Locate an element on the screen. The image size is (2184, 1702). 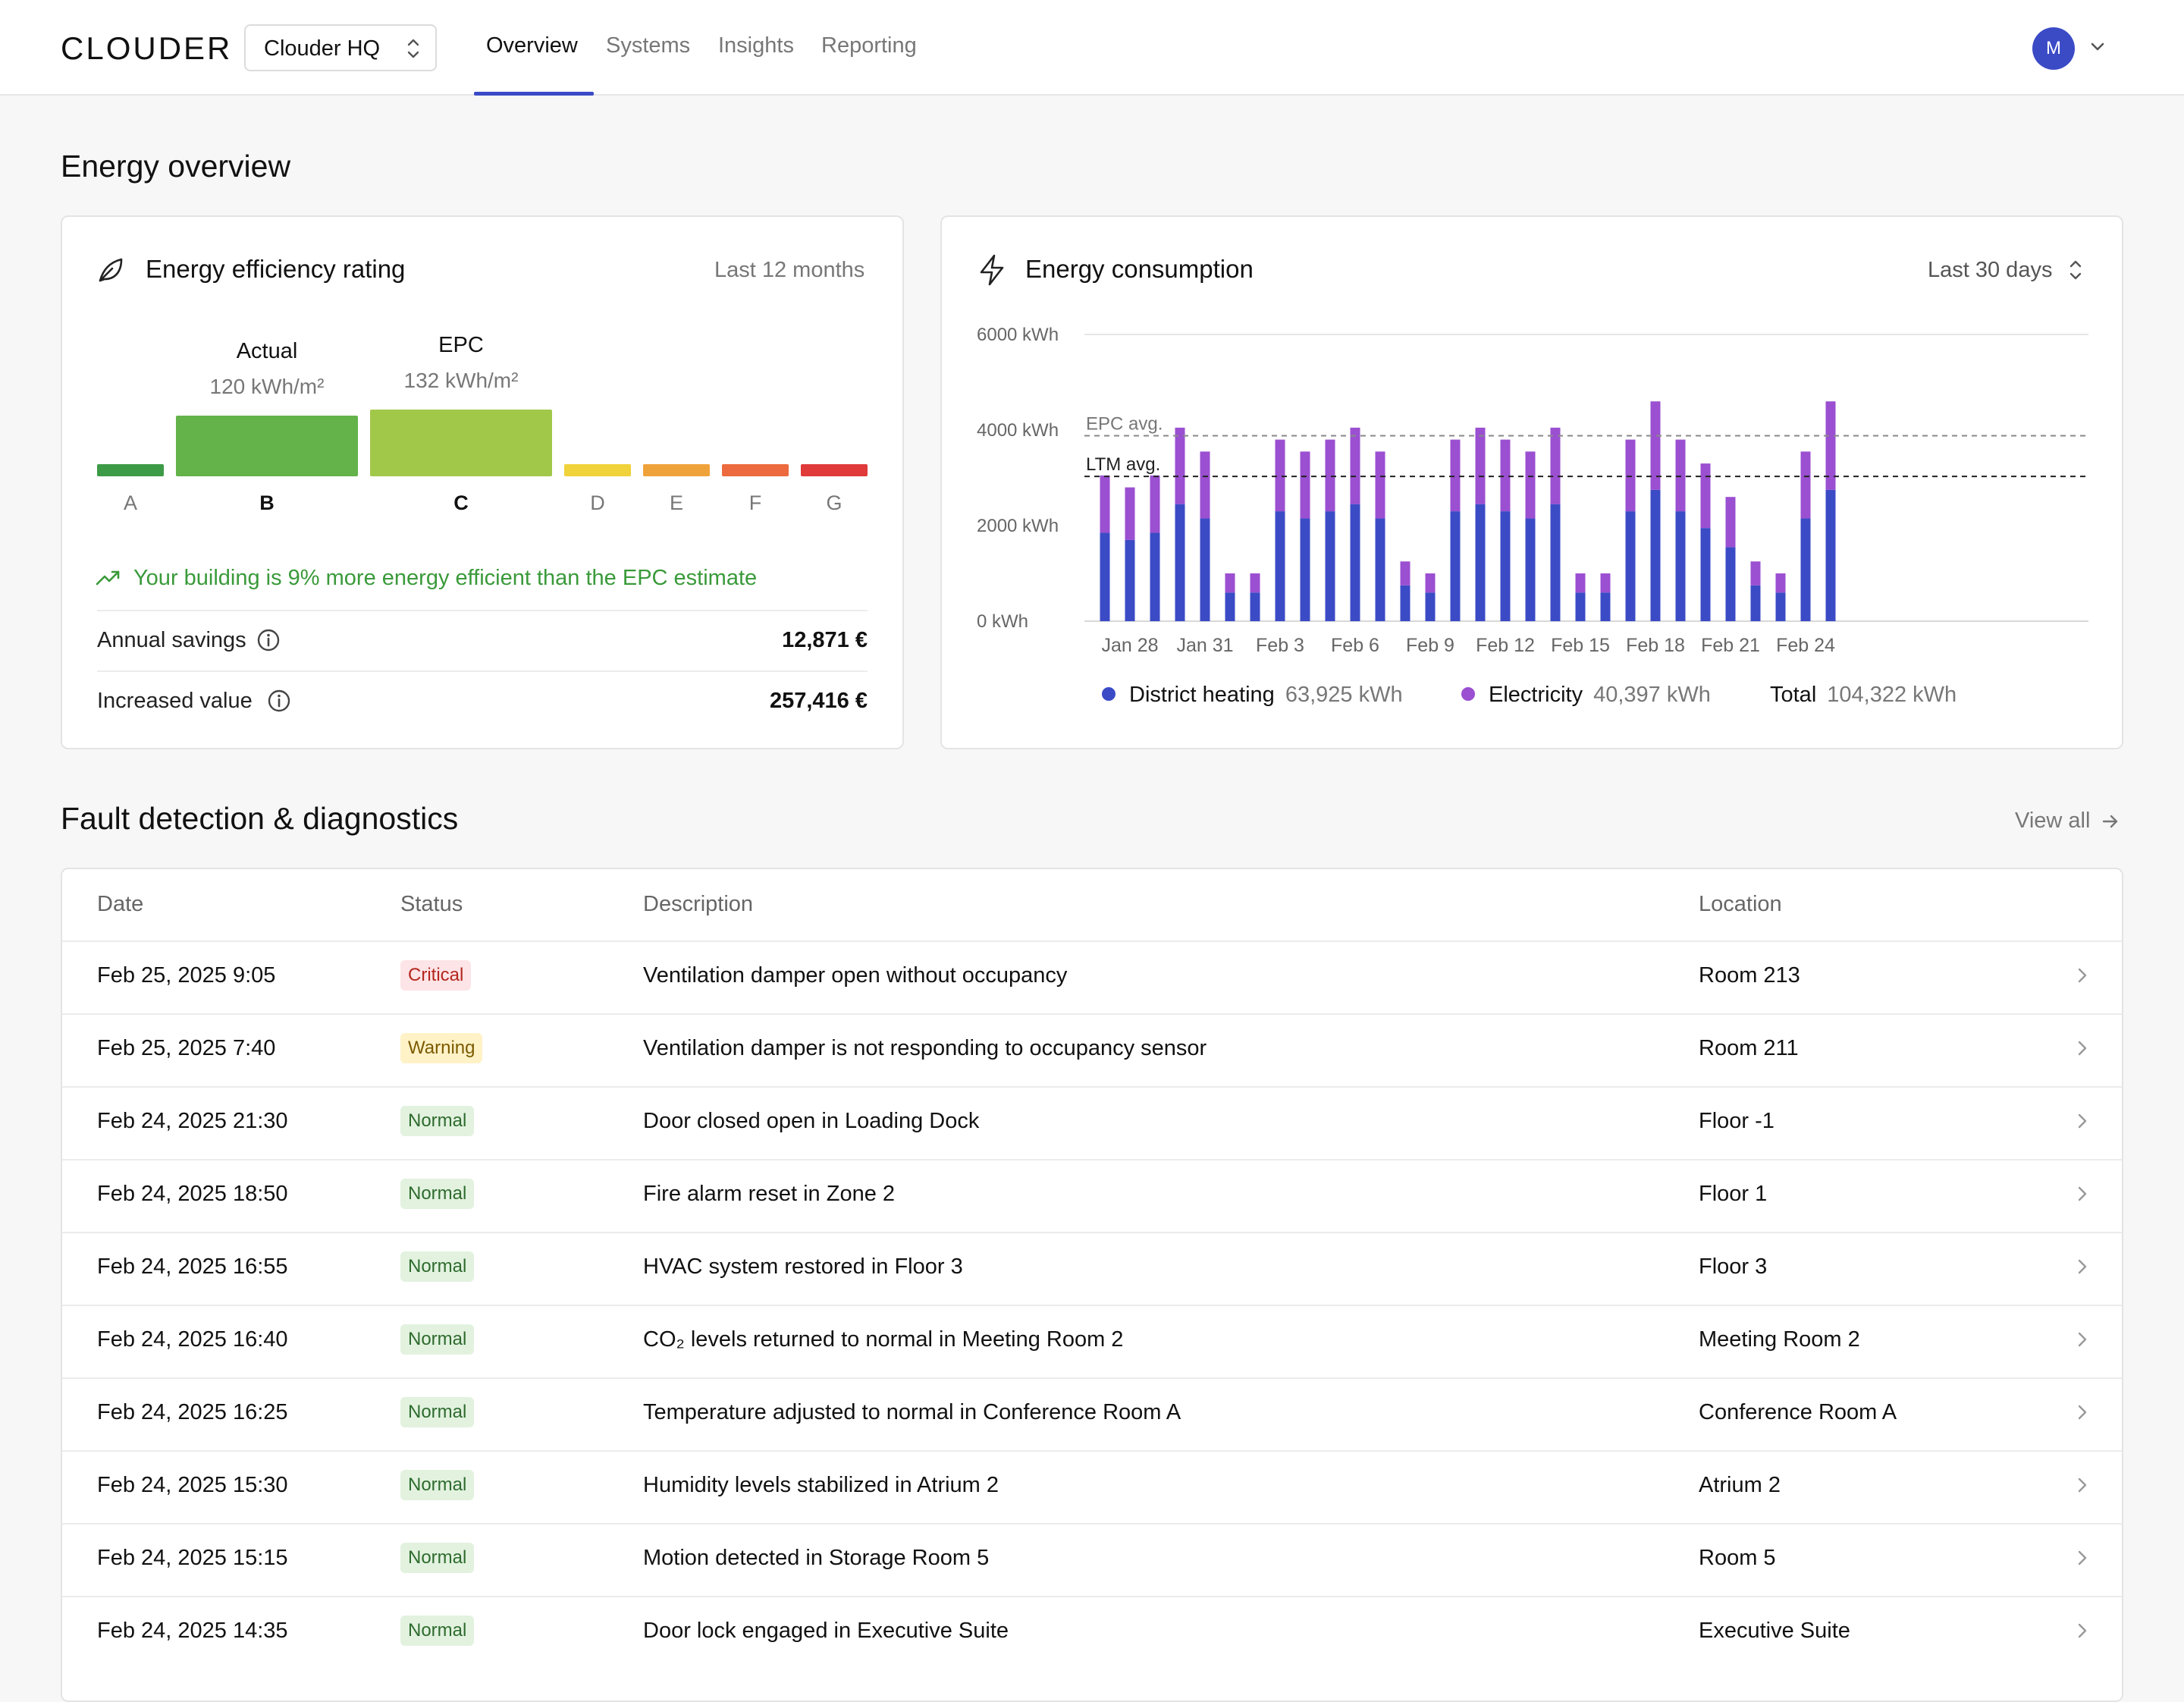
site-selector: Clouder HQ is located at coordinates (340, 47).